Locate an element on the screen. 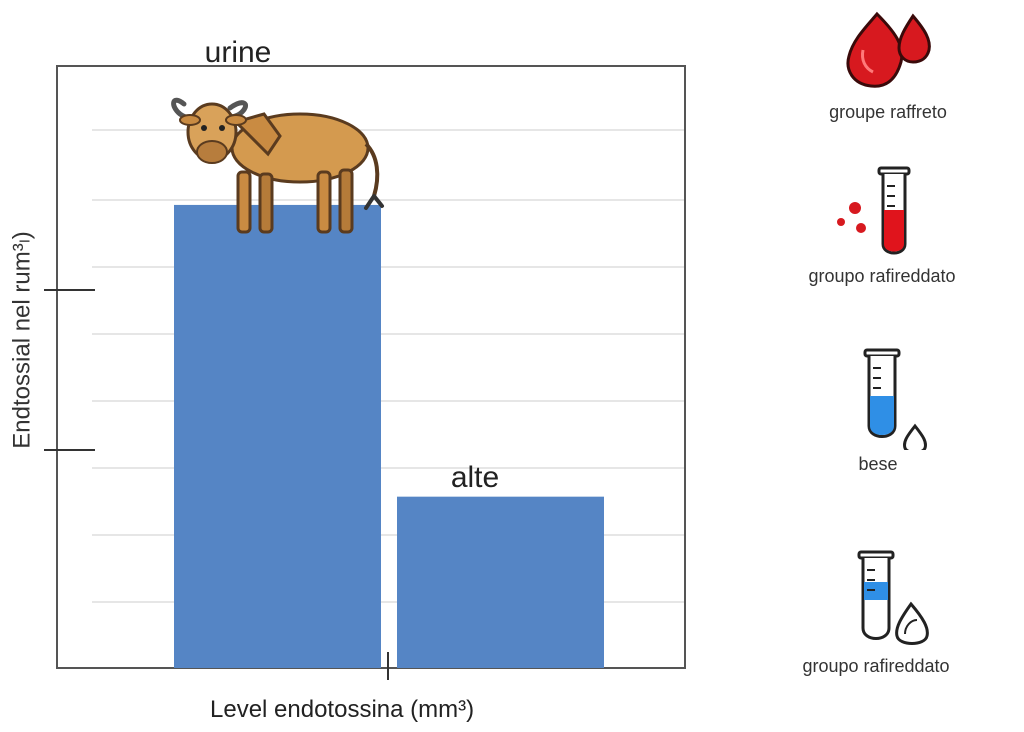 The height and width of the screenshot is (732, 1024). low-blue-test-tube-icon is located at coordinates (893, 597).